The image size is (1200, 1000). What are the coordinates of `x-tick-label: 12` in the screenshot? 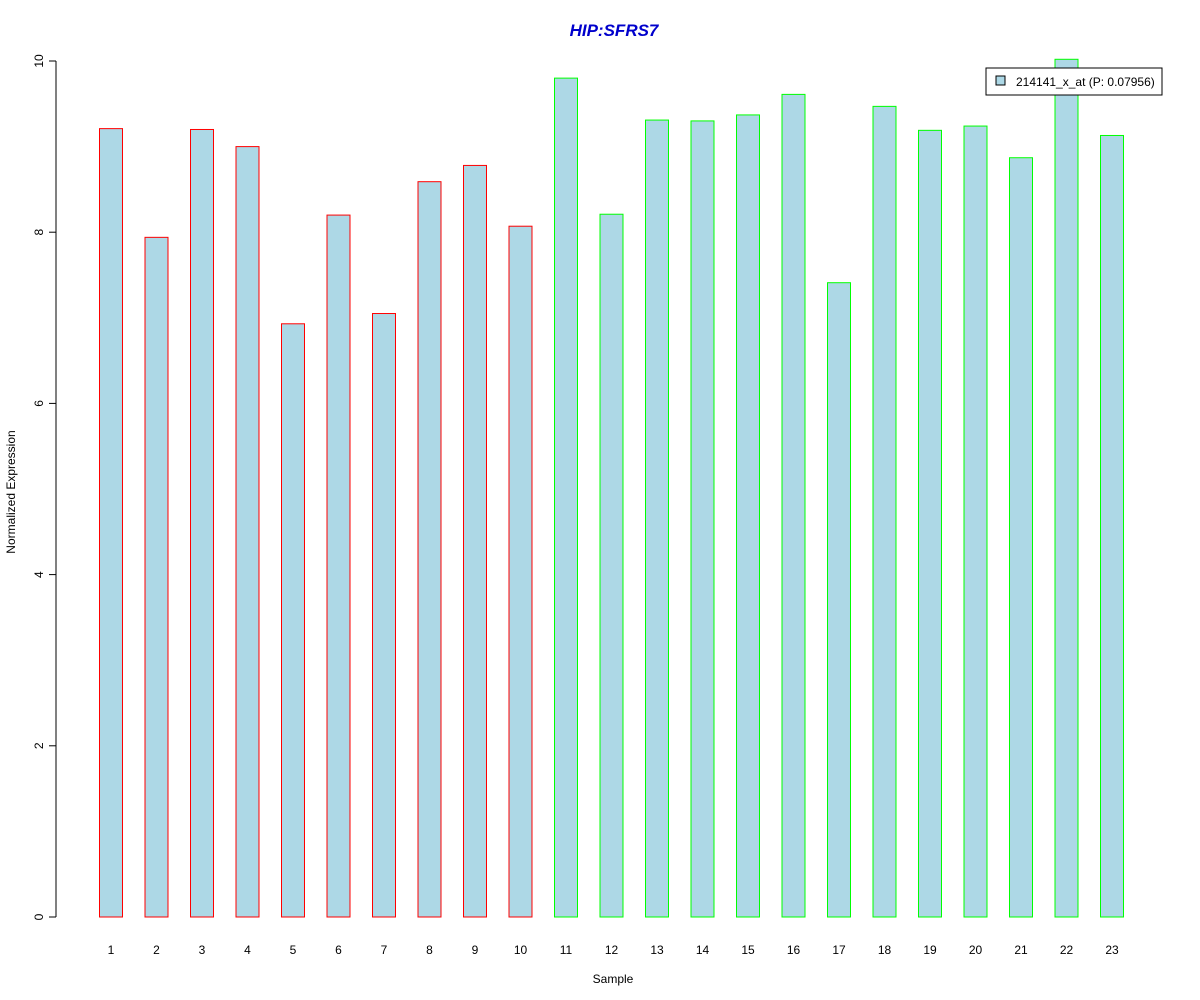 It's located at (612, 950).